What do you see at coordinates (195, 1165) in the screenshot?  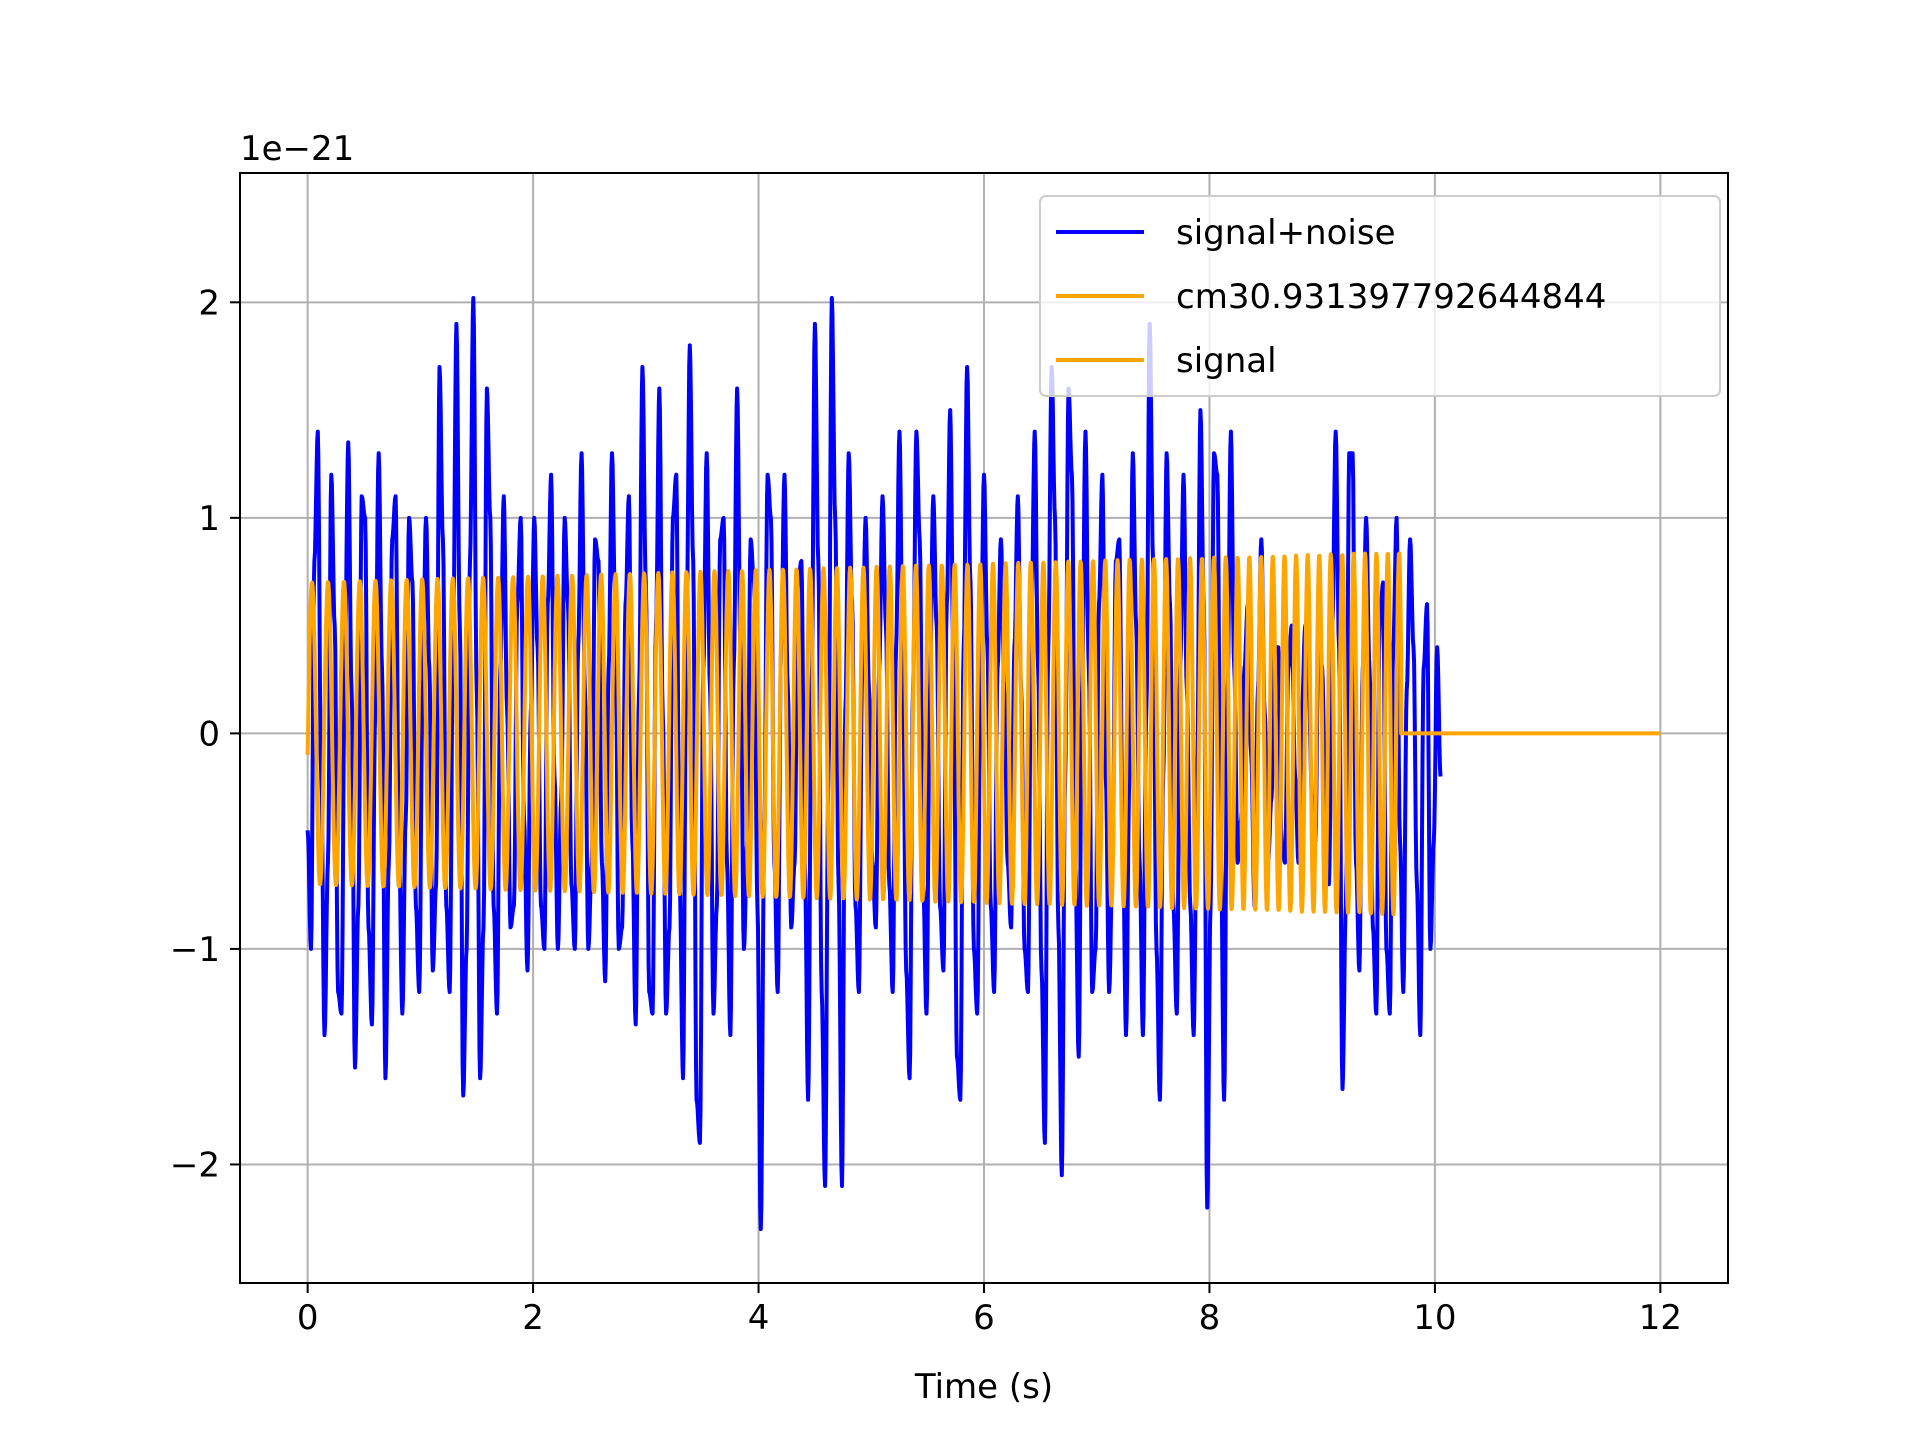 I see `y-tick-label: −2` at bounding box center [195, 1165].